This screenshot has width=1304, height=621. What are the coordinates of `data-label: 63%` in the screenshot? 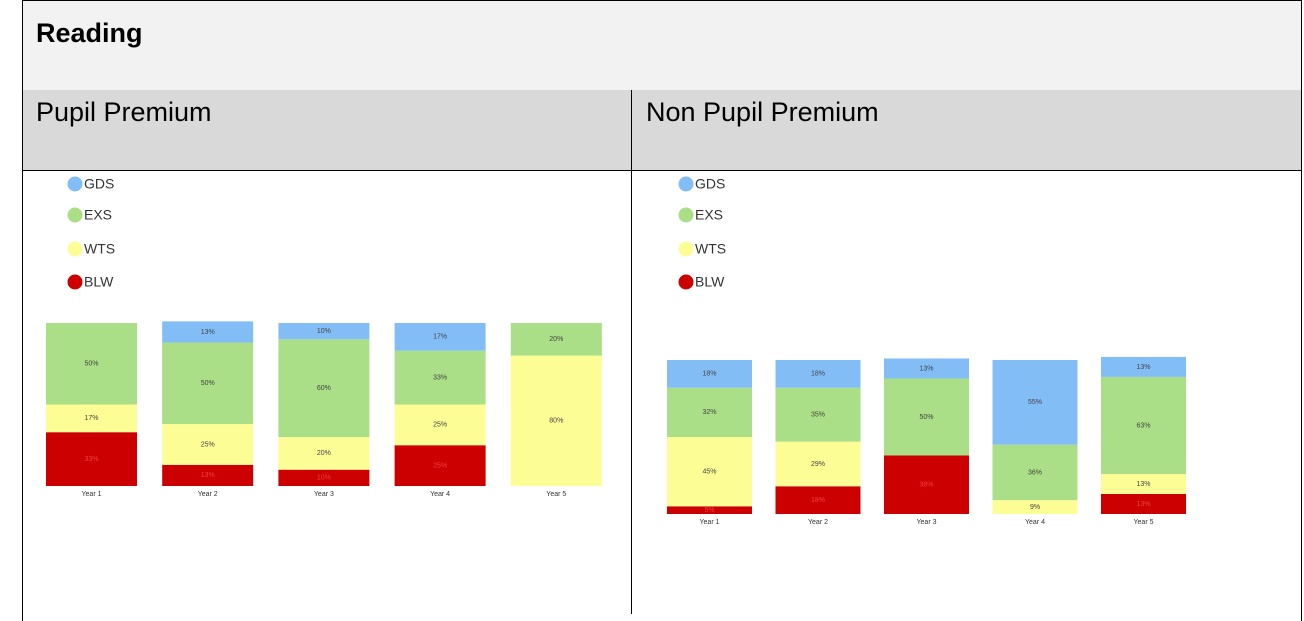 It's located at (1143, 425).